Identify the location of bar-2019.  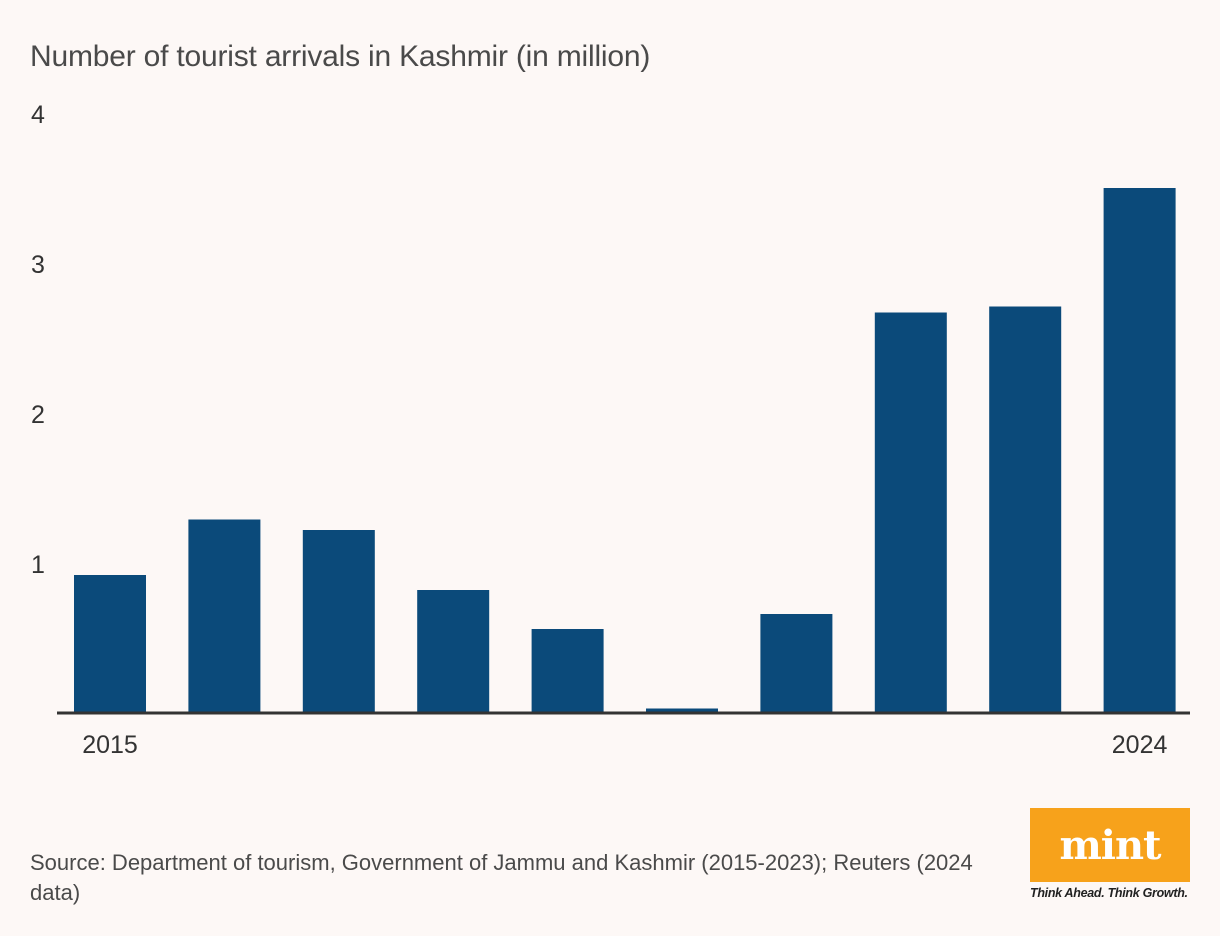
(567, 671).